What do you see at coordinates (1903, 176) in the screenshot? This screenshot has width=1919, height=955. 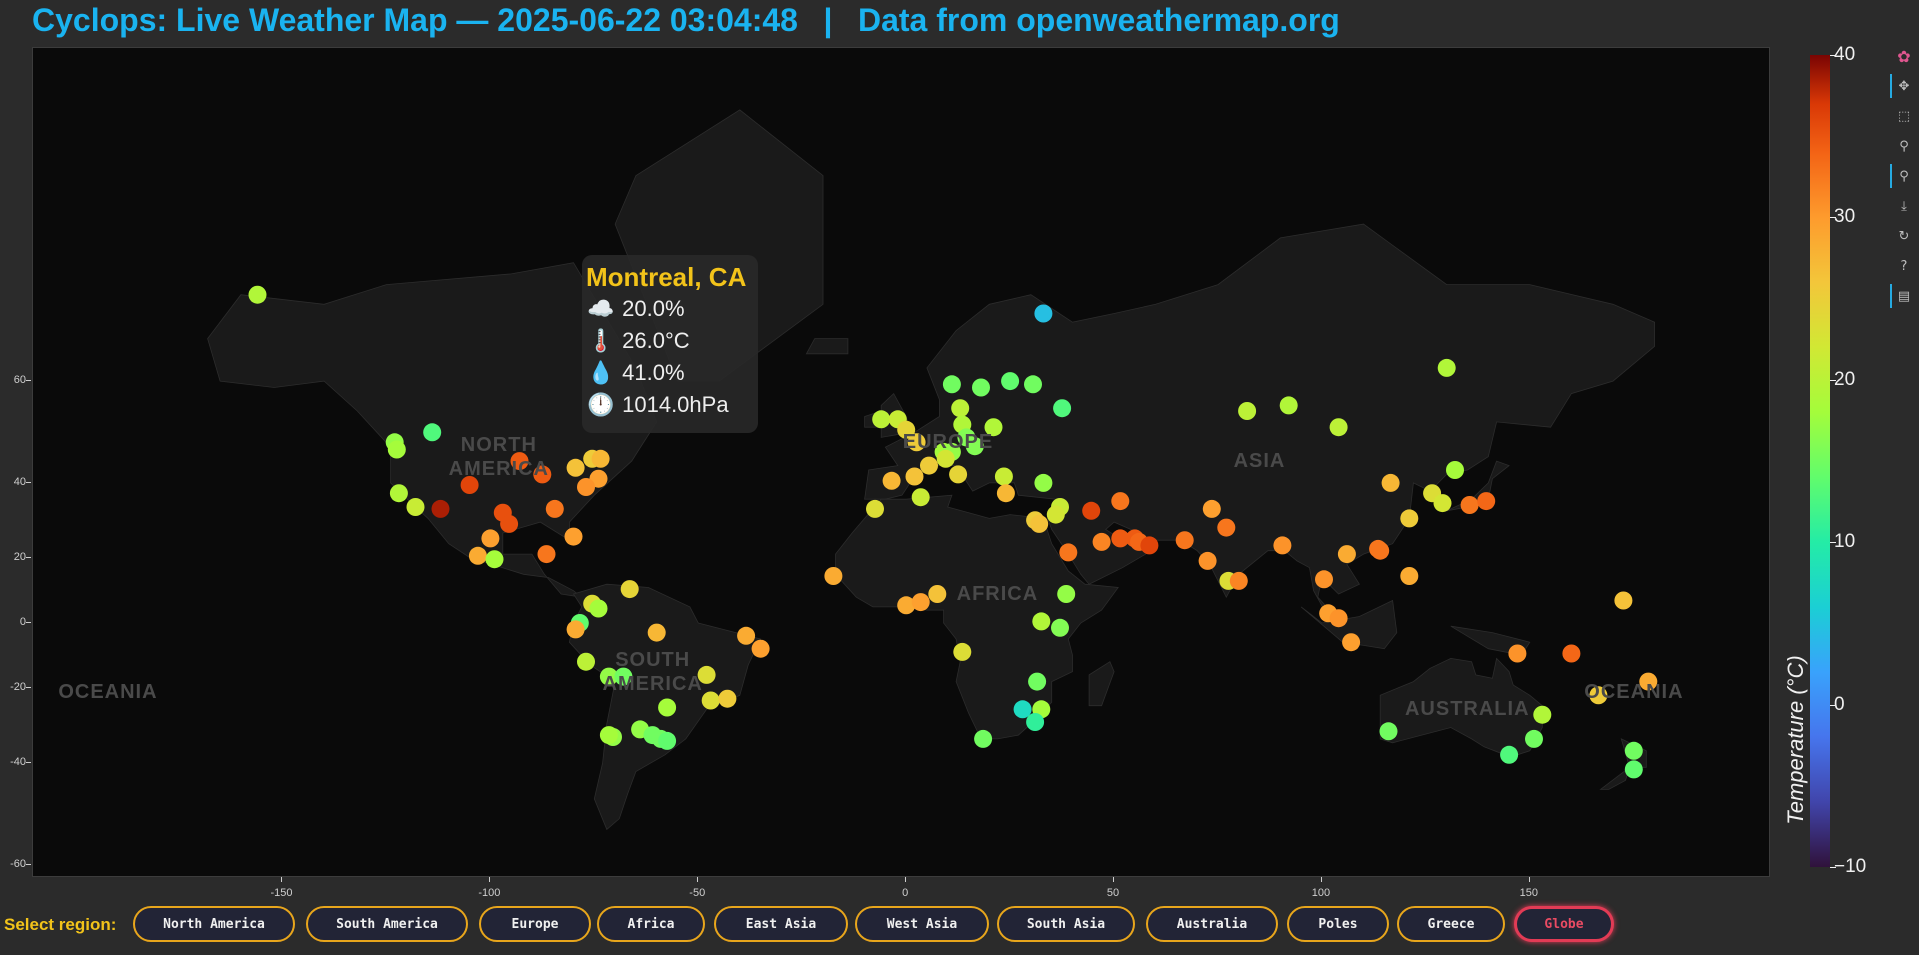 I see `hover-icon: ⚲` at bounding box center [1903, 176].